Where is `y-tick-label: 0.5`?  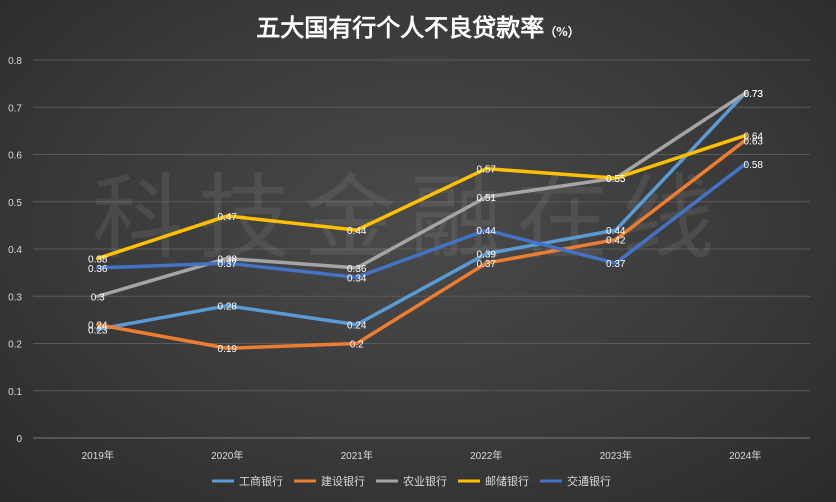 y-tick-label: 0.5 is located at coordinates (15, 203).